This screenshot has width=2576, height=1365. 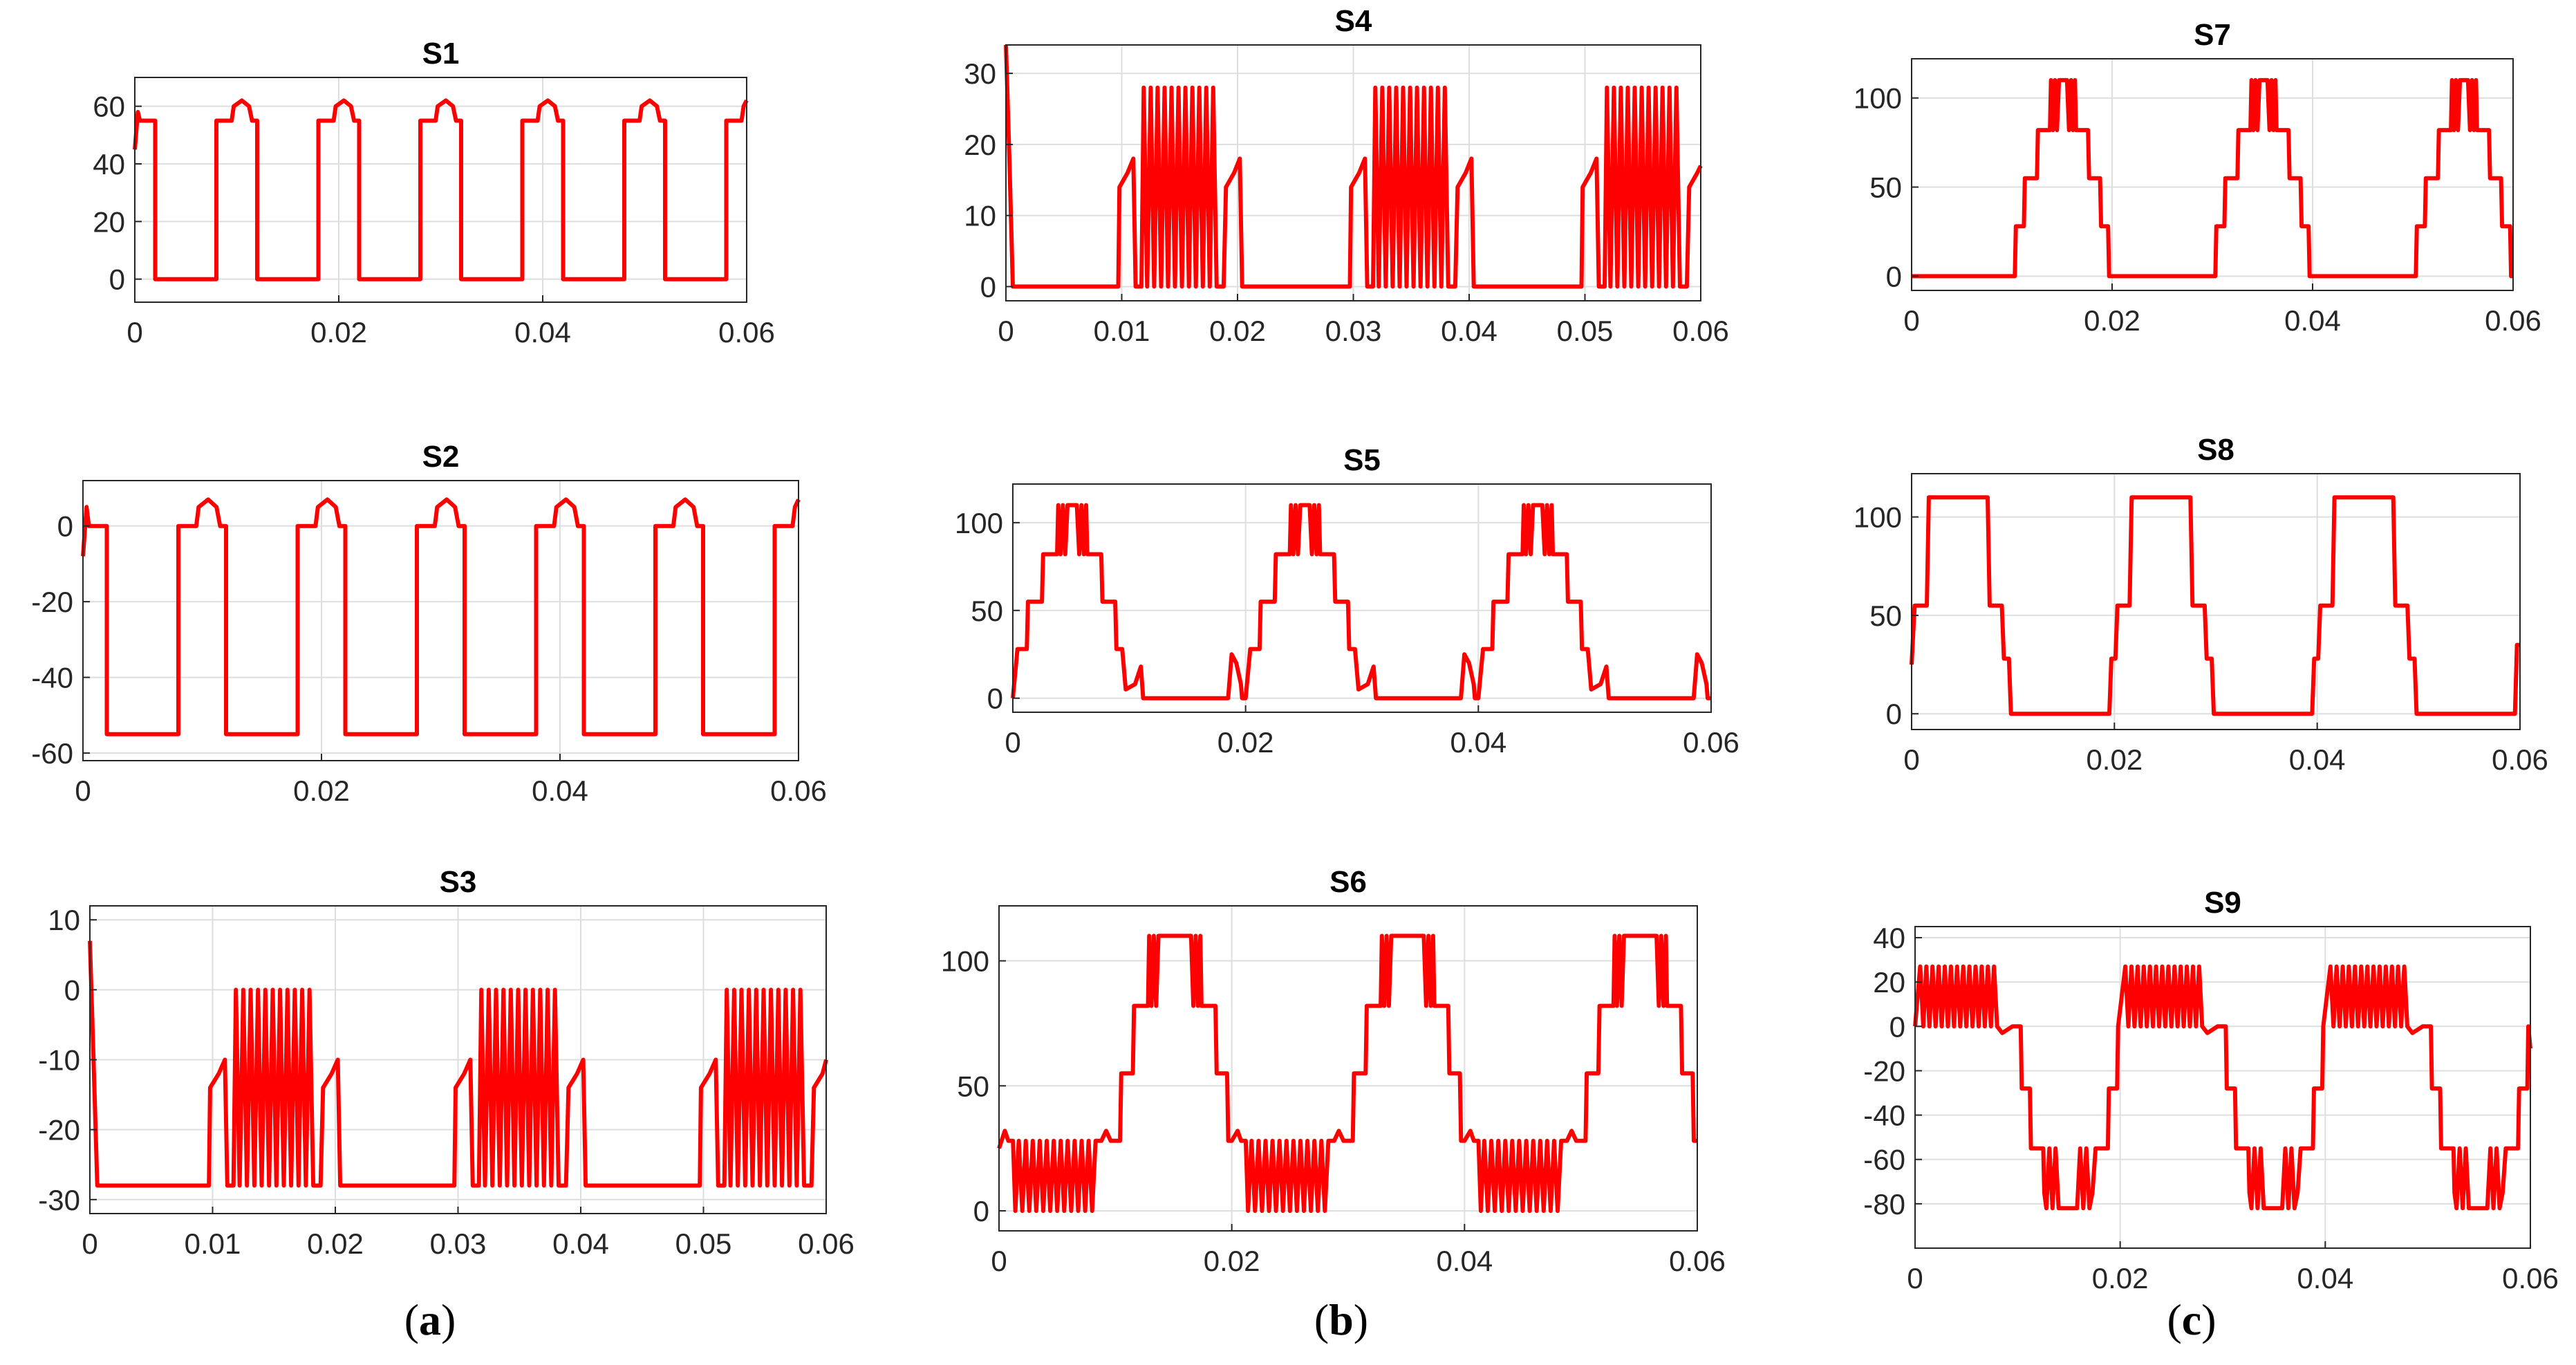 I want to click on chart-s2: S2 0 0.02 0.04 0.06 -60 -40 -20 0, so click(x=429, y=623).